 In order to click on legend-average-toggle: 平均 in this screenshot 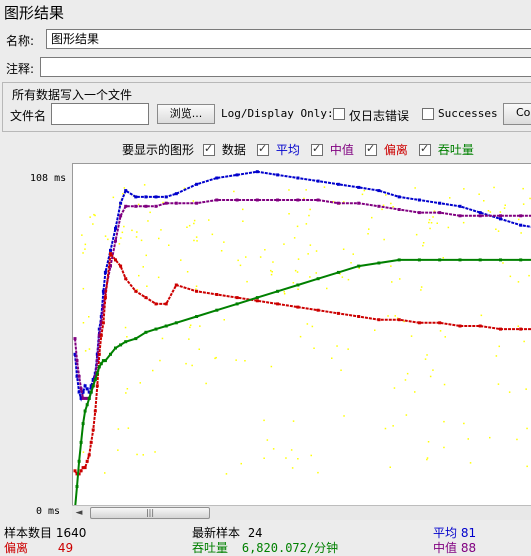, I will do `click(278, 149)`.